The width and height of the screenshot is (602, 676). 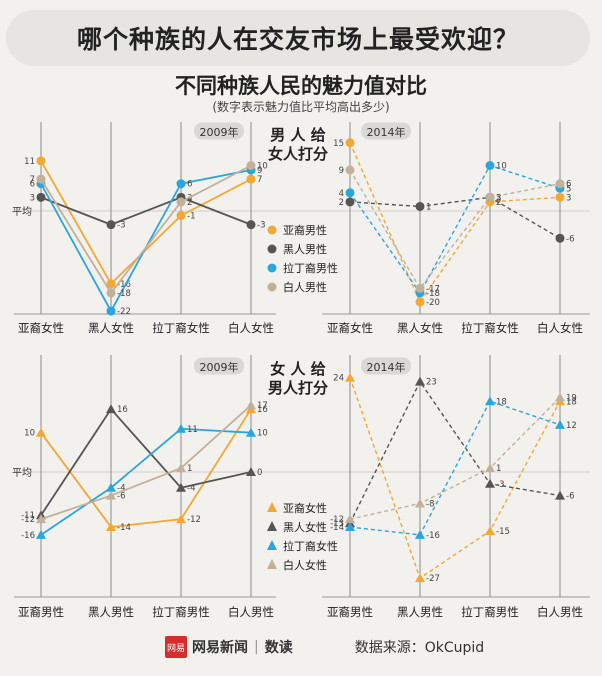 I want to click on data-label: 5, so click(x=568, y=189).